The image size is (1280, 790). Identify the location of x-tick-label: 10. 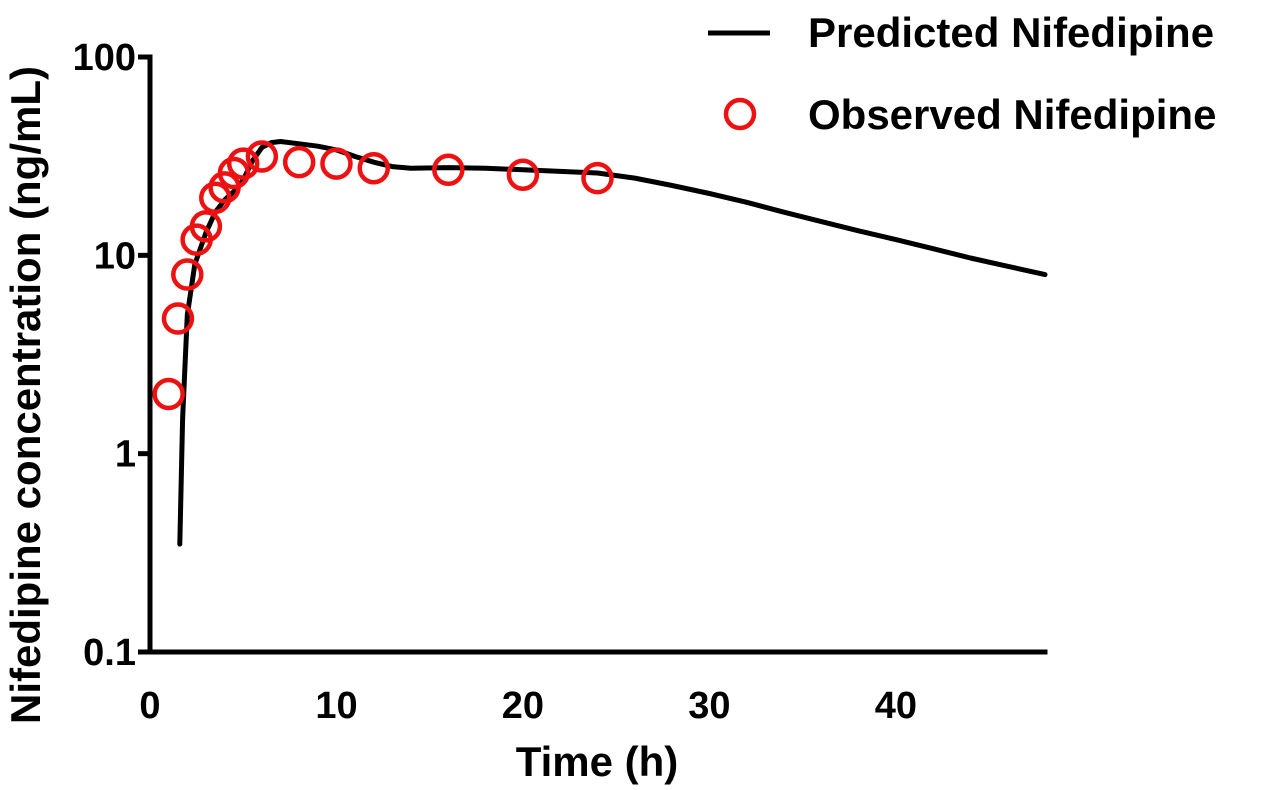
(336, 706).